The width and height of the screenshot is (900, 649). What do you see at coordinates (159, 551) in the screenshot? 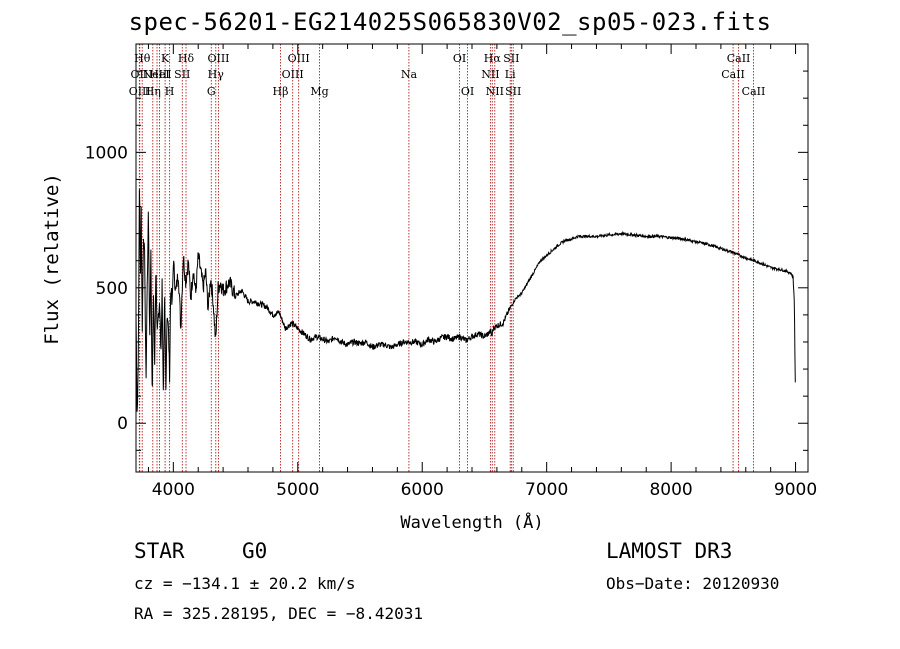
I see `object-class: STAR` at bounding box center [159, 551].